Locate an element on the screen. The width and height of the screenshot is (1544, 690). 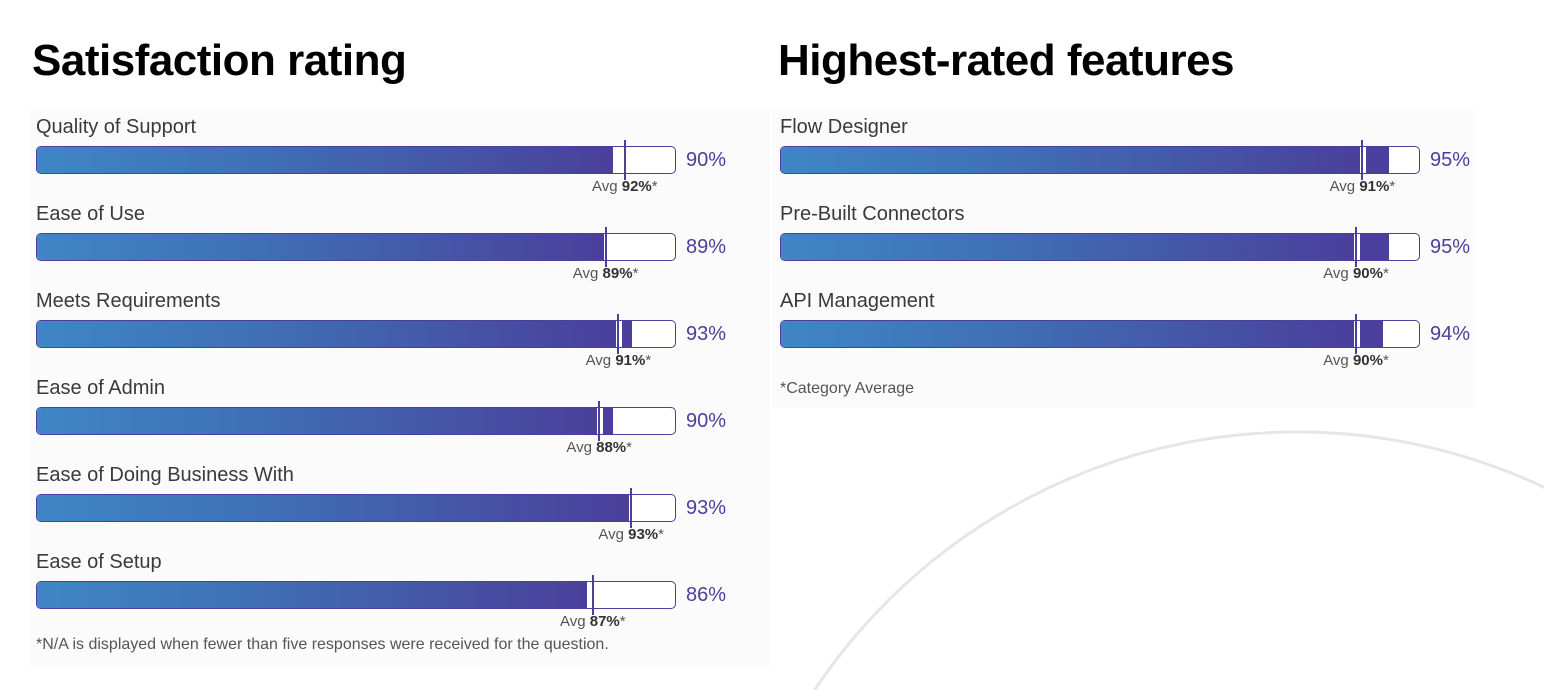
features-footnote: *Category Average is located at coordinates (847, 388).